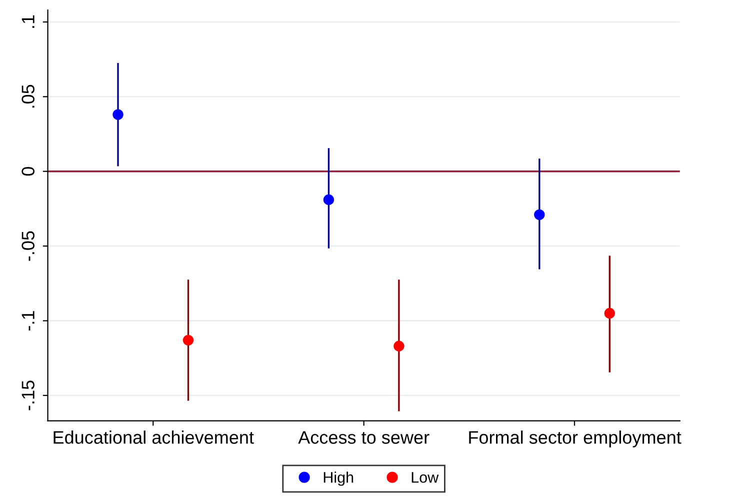 Image resolution: width=735 pixels, height=501 pixels. I want to click on y-tick-label: .05, so click(28, 96).